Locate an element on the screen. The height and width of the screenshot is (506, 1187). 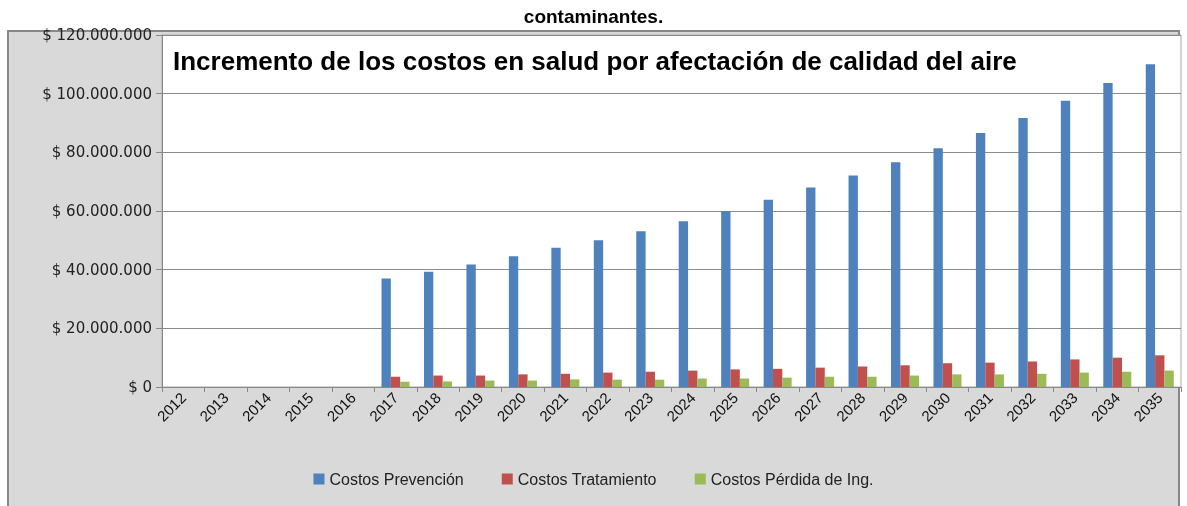
y-tick-label: $ 80.000.000 is located at coordinates (101, 152).